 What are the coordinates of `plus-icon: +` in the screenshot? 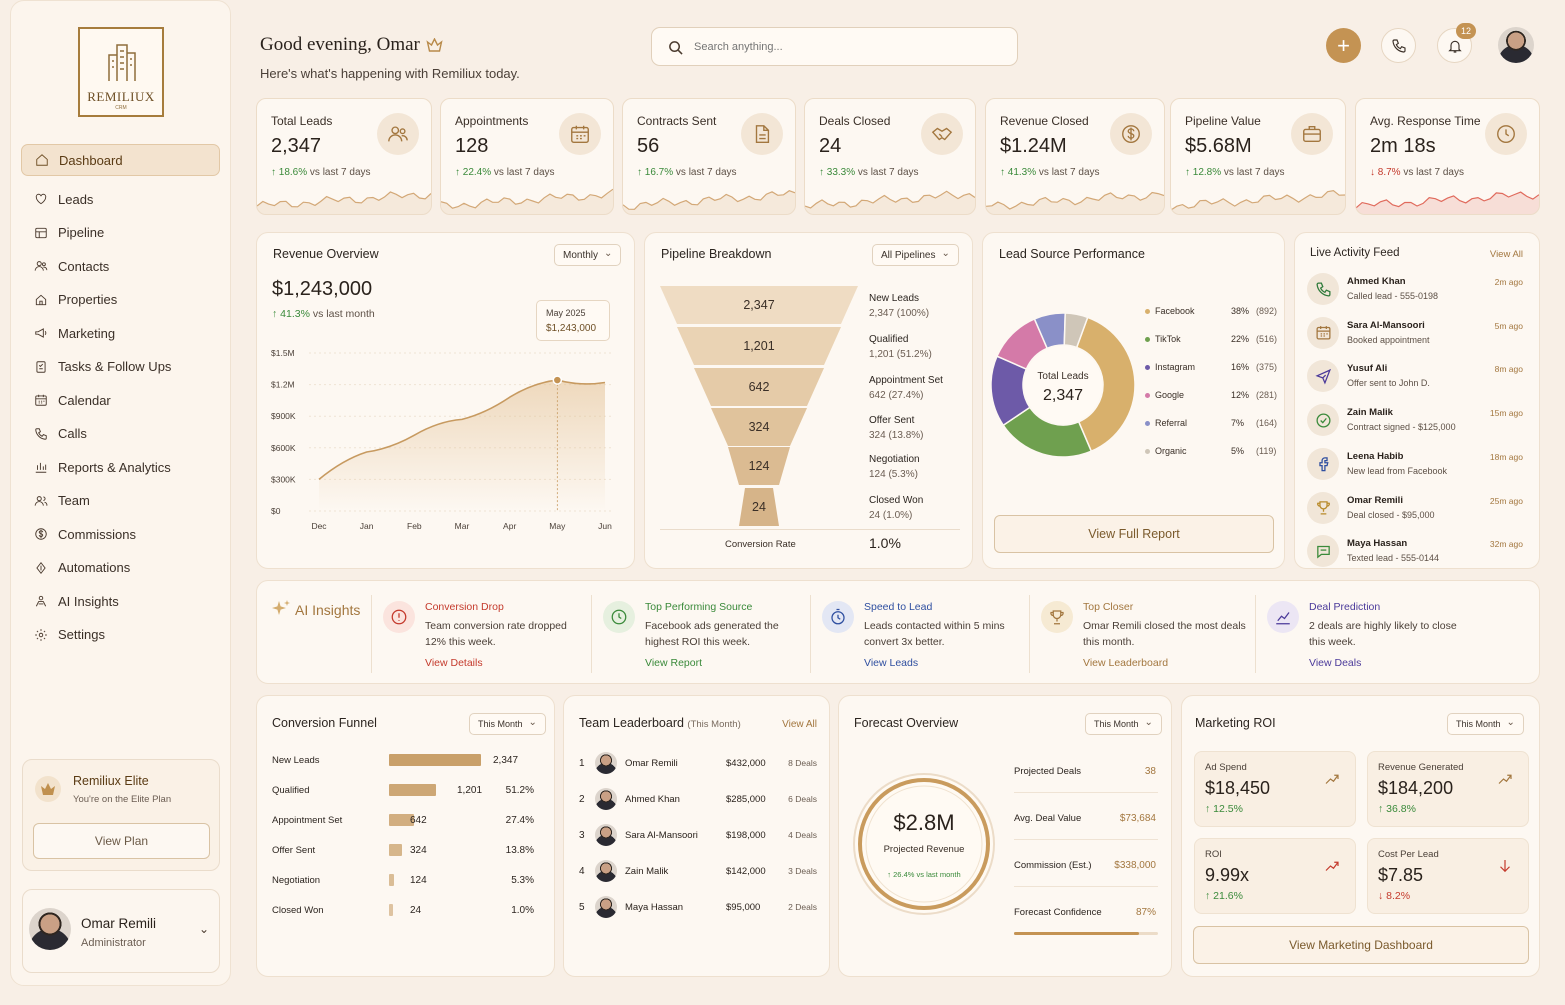 It's located at (1343, 45).